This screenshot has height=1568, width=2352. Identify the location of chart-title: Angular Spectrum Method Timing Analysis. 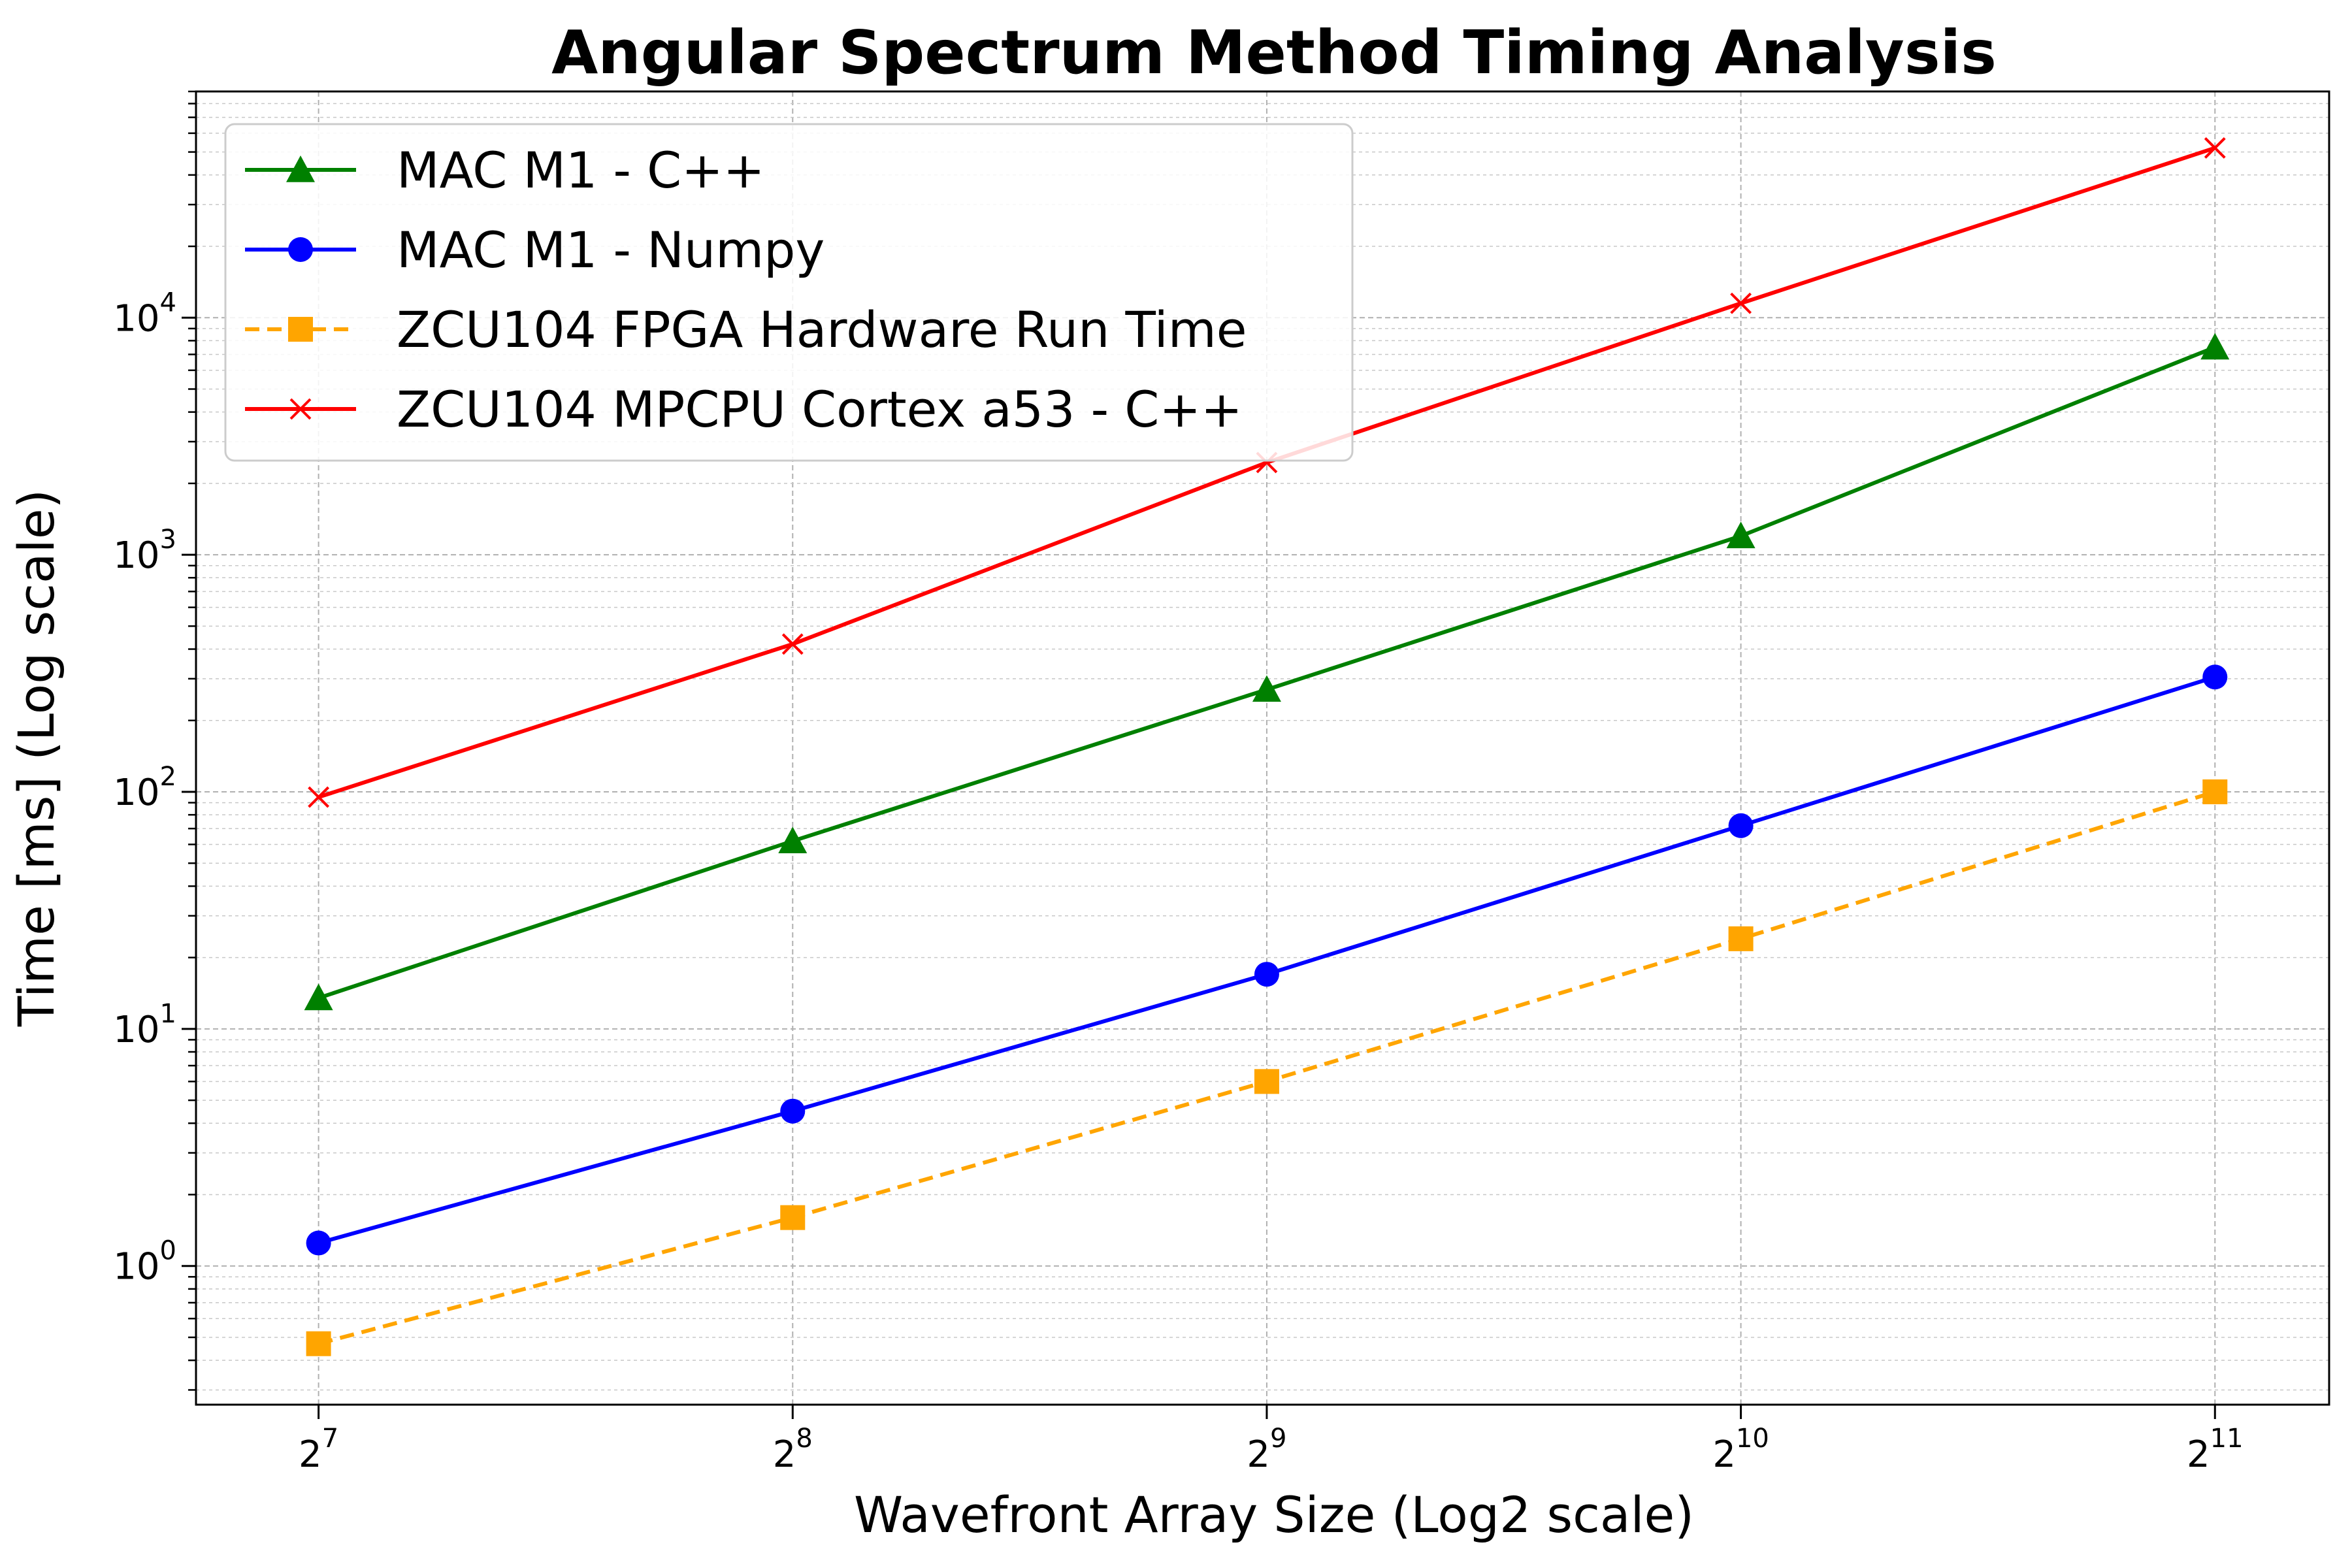
(1274, 53).